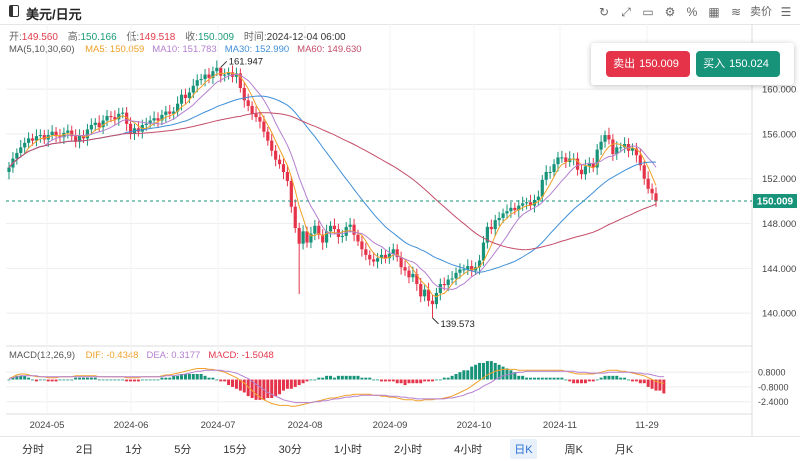  Describe the element at coordinates (523, 449) in the screenshot. I see `period-9: 日K` at that location.